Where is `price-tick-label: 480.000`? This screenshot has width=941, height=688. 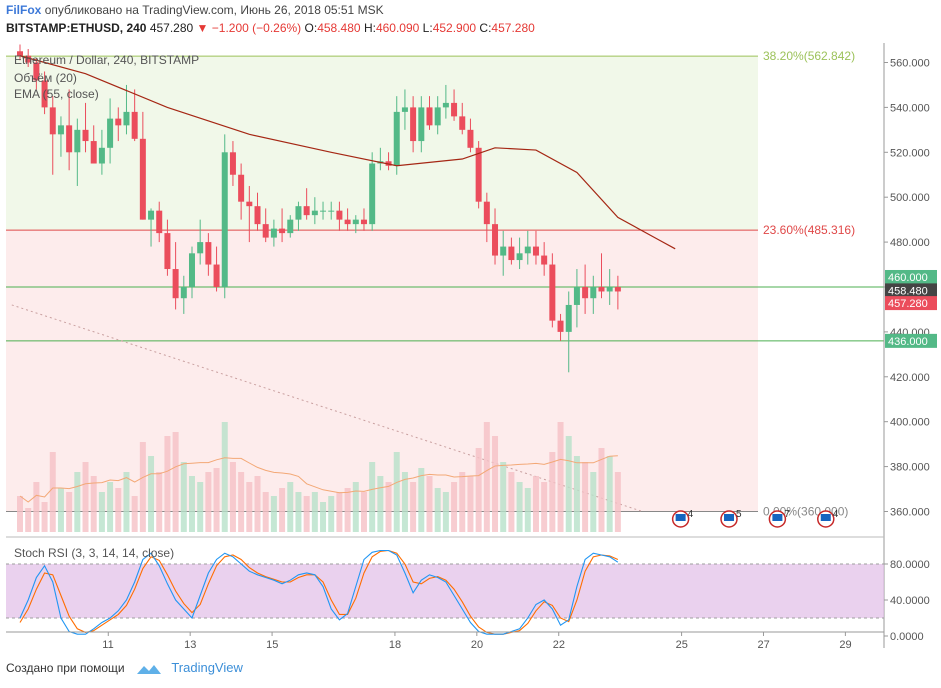
price-tick-label: 480.000 is located at coordinates (910, 243).